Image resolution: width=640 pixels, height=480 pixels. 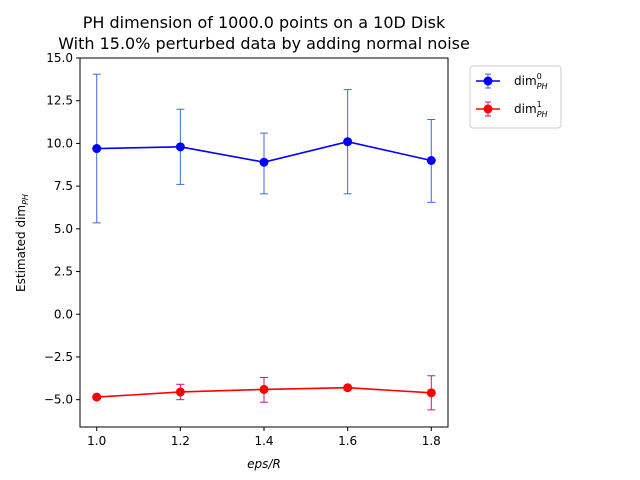 I want to click on x-axis-label: eps/R, so click(x=264, y=464).